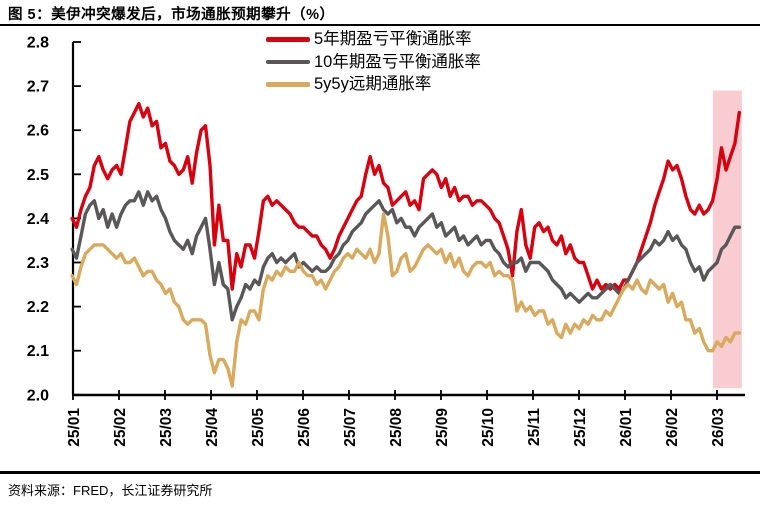  I want to click on figure-title: 图 5：美伊冲突爆发后，市场通胀预期攀升（%）, so click(171, 15).